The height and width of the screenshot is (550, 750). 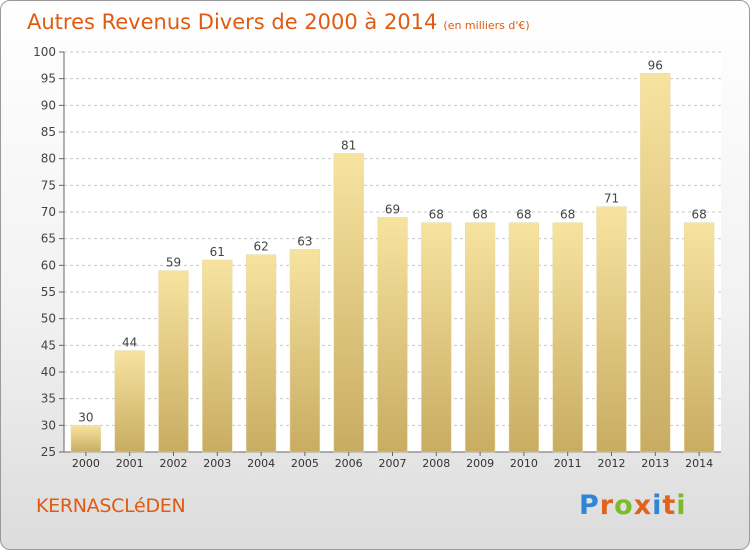 I want to click on x-tick-label: 2011, so click(x=568, y=463).